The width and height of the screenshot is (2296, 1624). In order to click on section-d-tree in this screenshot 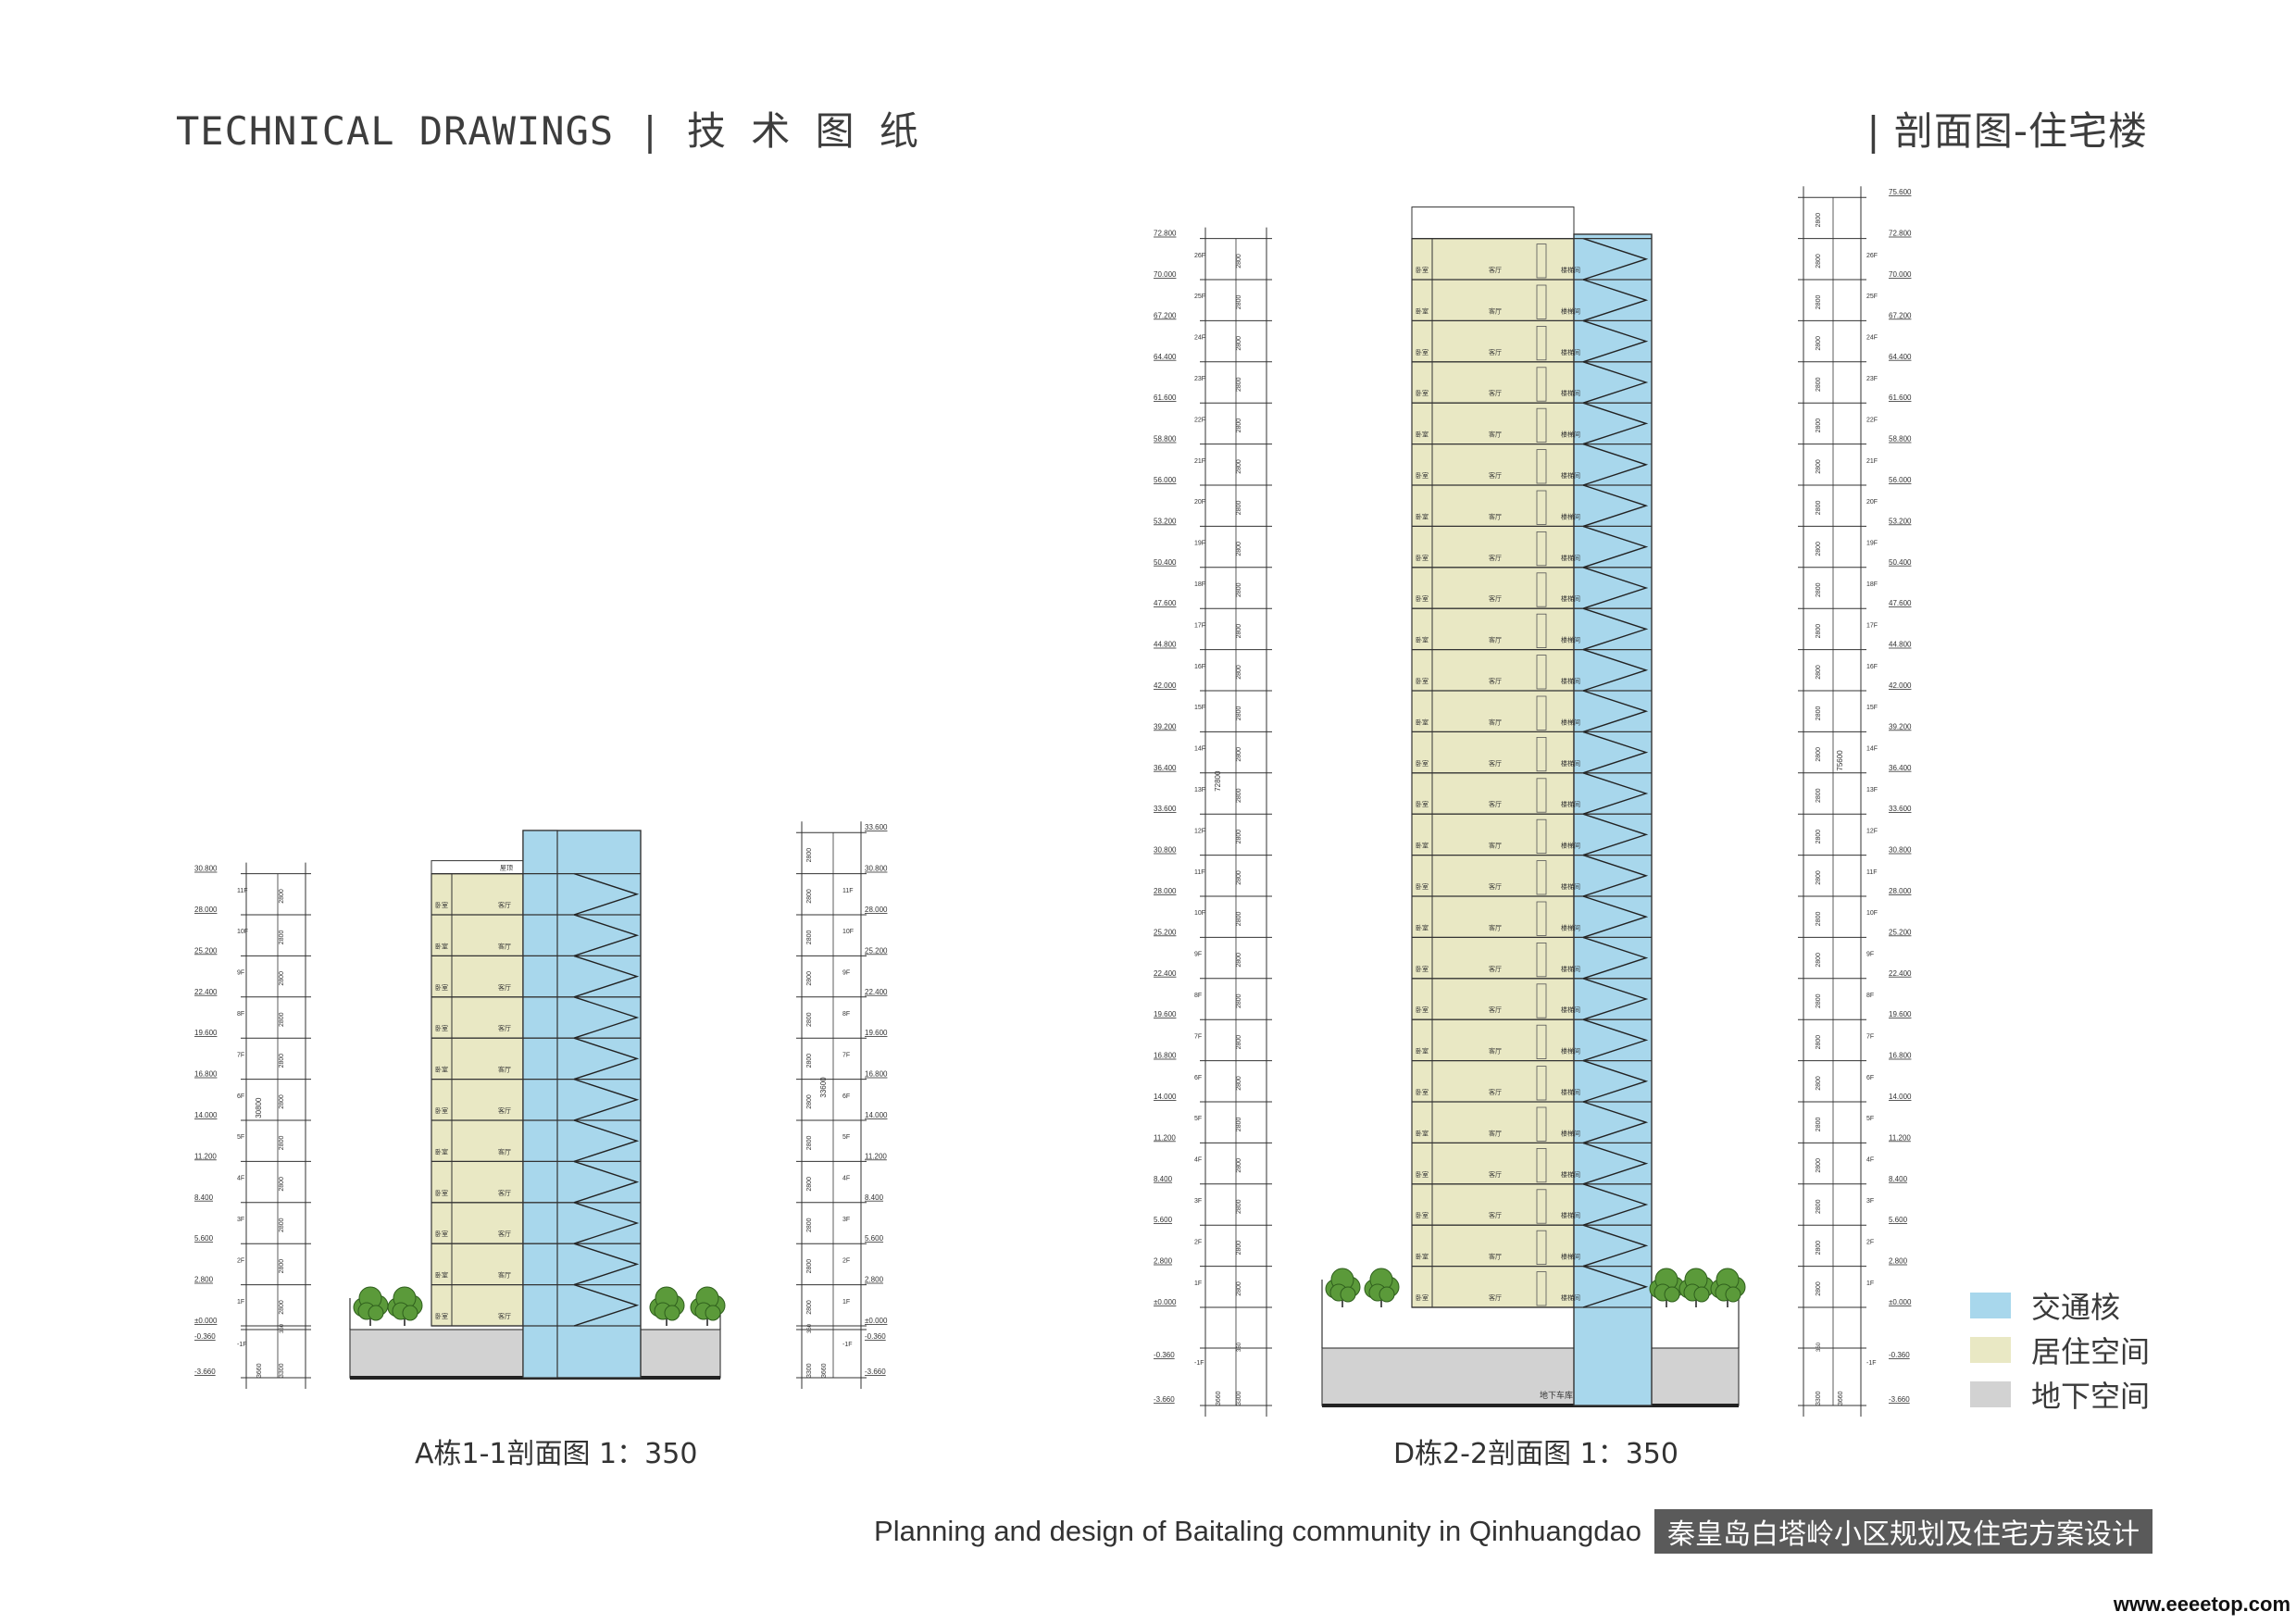, I will do `click(1343, 1287)`.